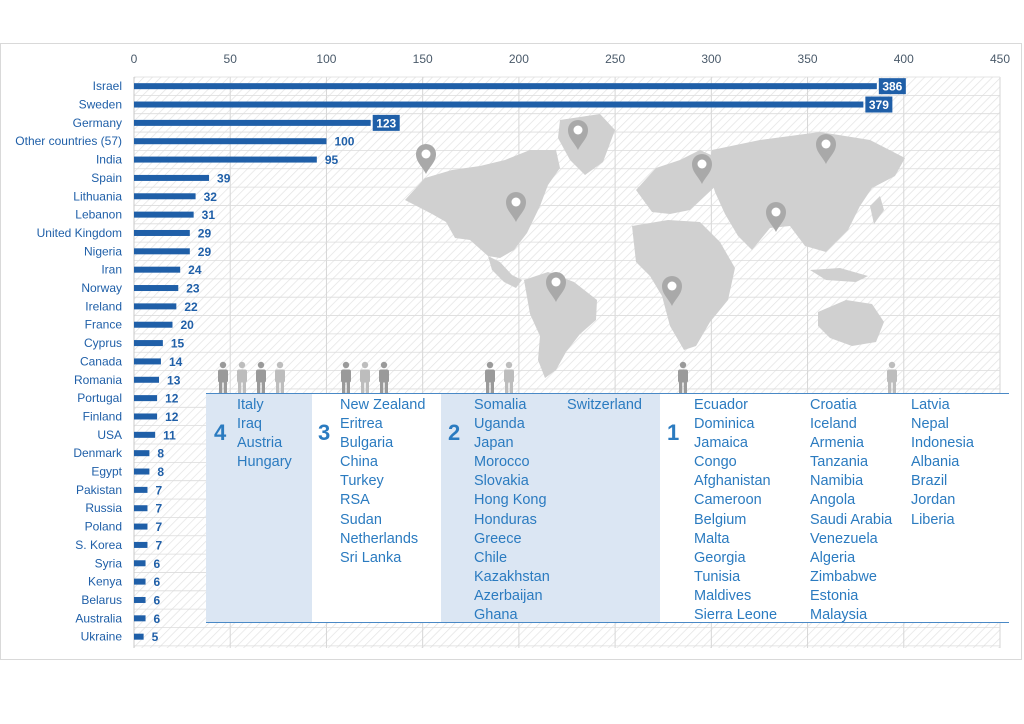 The height and width of the screenshot is (724, 1024). I want to click on country-name: Chile, so click(491, 557).